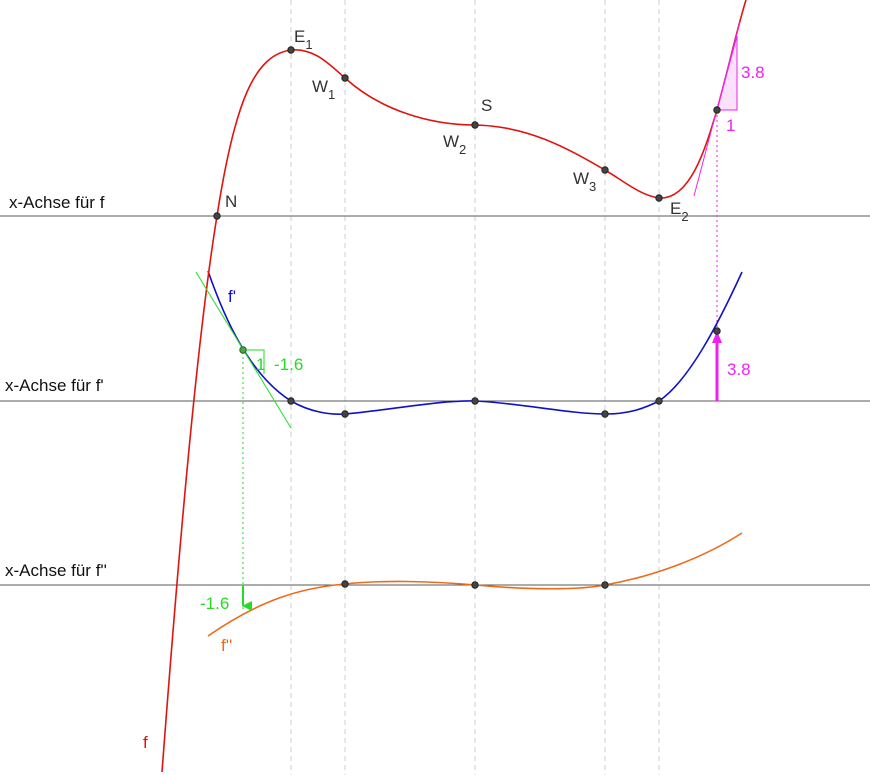 The image size is (870, 775). What do you see at coordinates (303, 39) in the screenshot?
I see `label-e1: E1` at bounding box center [303, 39].